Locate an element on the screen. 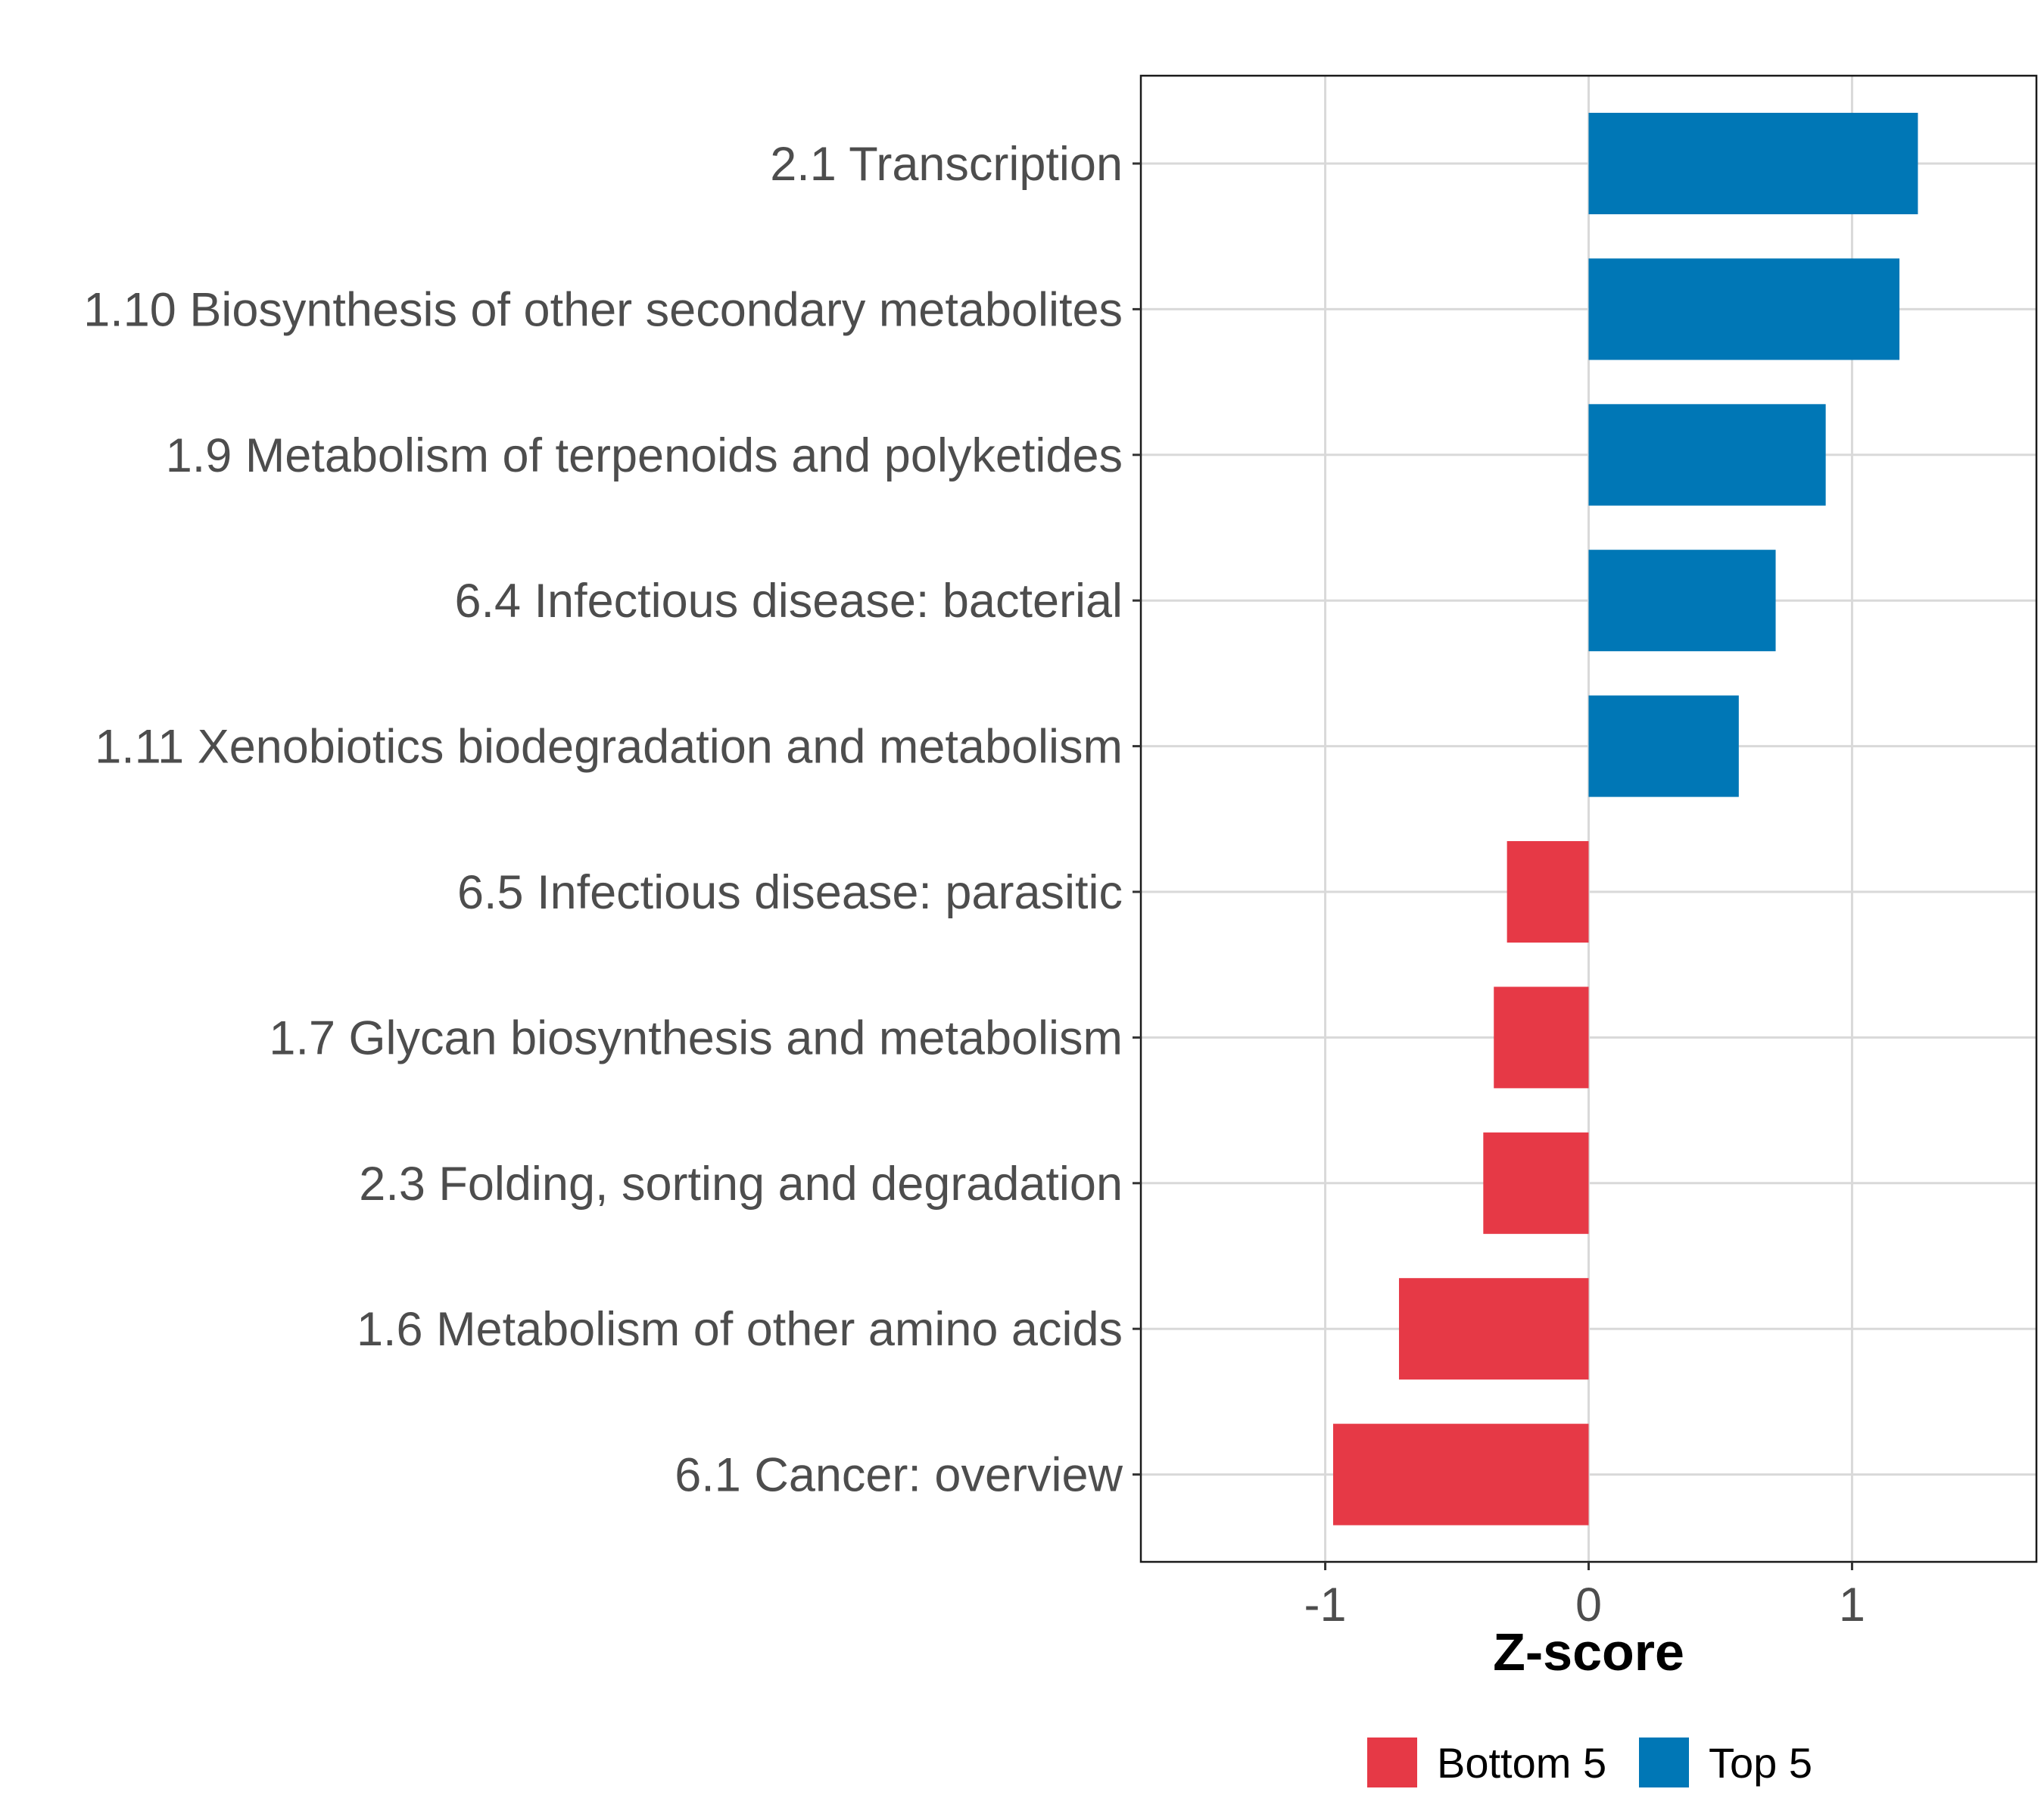 The image size is (2044, 1817). category-label: 6.4 Infectious disease: bacterial is located at coordinates (788, 601).